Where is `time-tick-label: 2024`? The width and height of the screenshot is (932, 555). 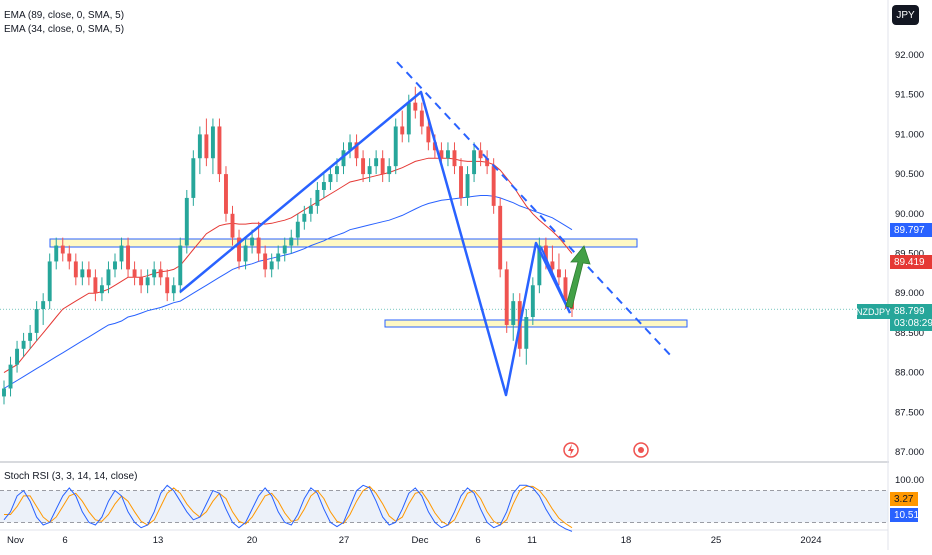 time-tick-label: 2024 is located at coordinates (810, 540).